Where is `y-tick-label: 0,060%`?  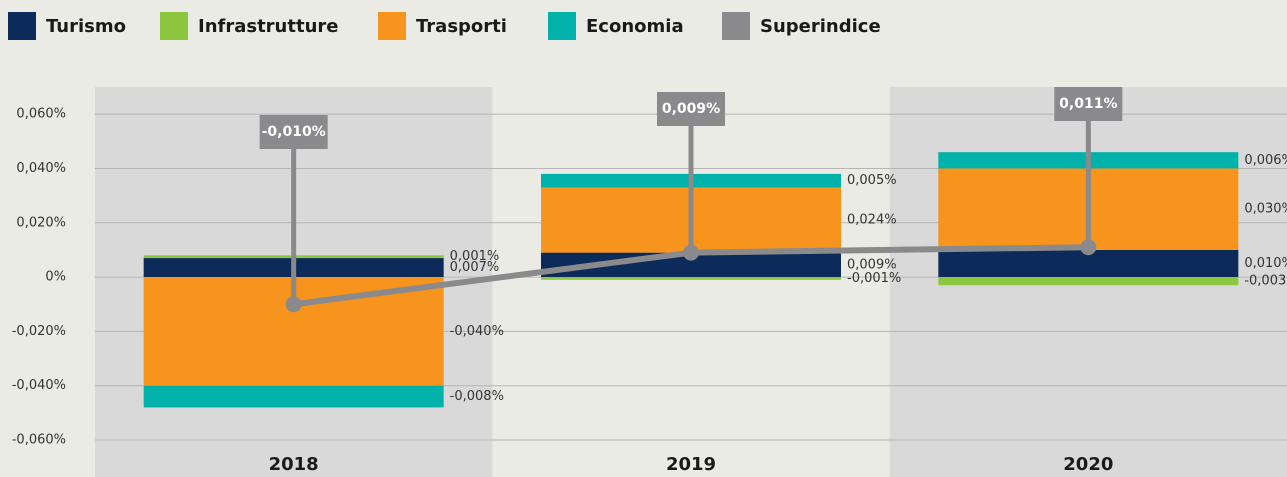 y-tick-label: 0,060% is located at coordinates (41, 114).